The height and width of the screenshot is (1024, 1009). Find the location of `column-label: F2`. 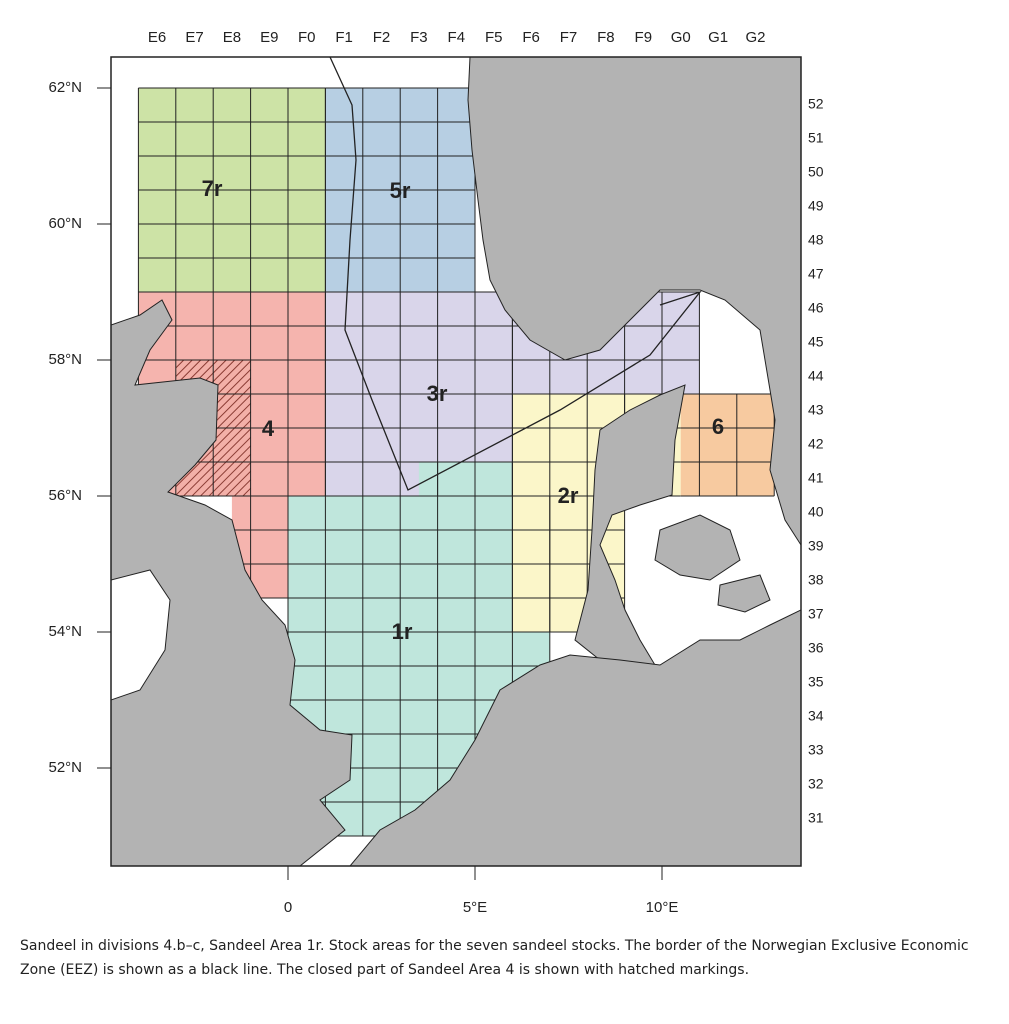

column-label: F2 is located at coordinates (382, 37).